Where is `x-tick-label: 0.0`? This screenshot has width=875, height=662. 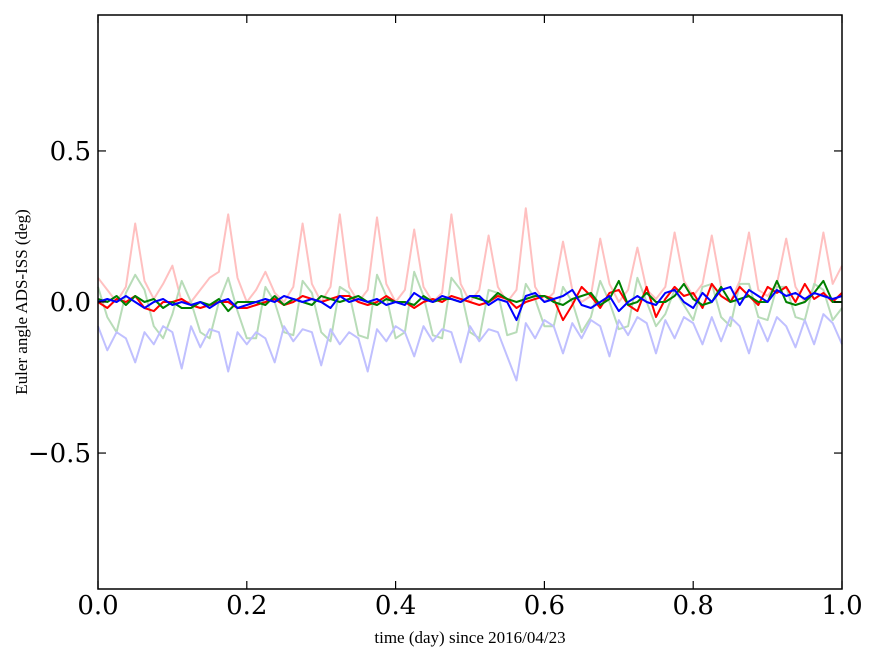 x-tick-label: 0.0 is located at coordinates (97, 606).